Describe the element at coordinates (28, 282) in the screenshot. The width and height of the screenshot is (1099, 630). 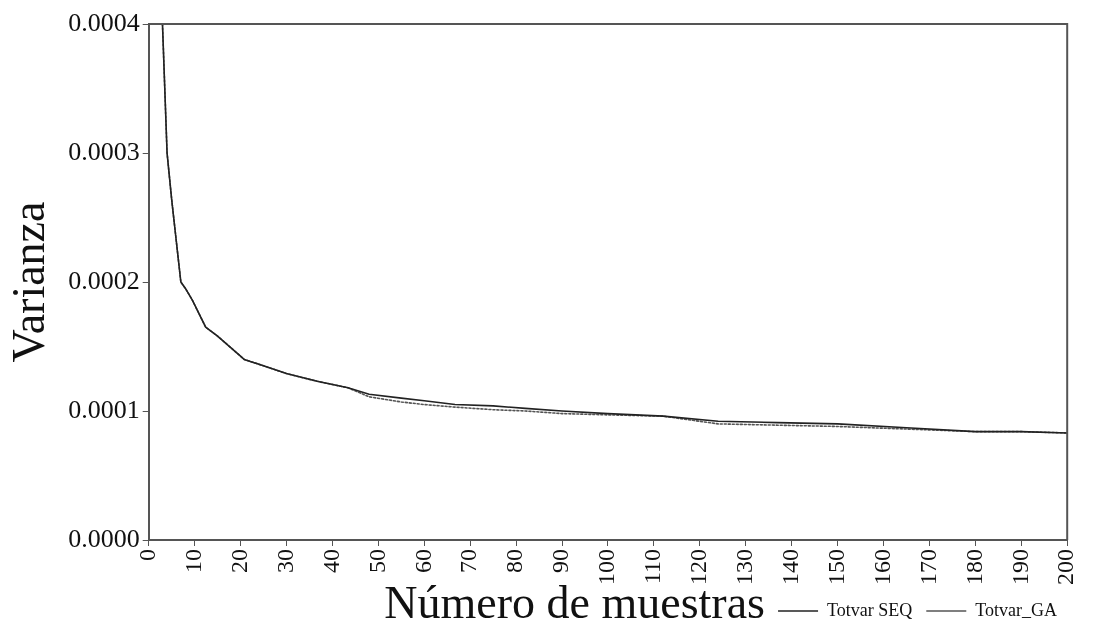
I see `y-axis-title: Varianza` at that location.